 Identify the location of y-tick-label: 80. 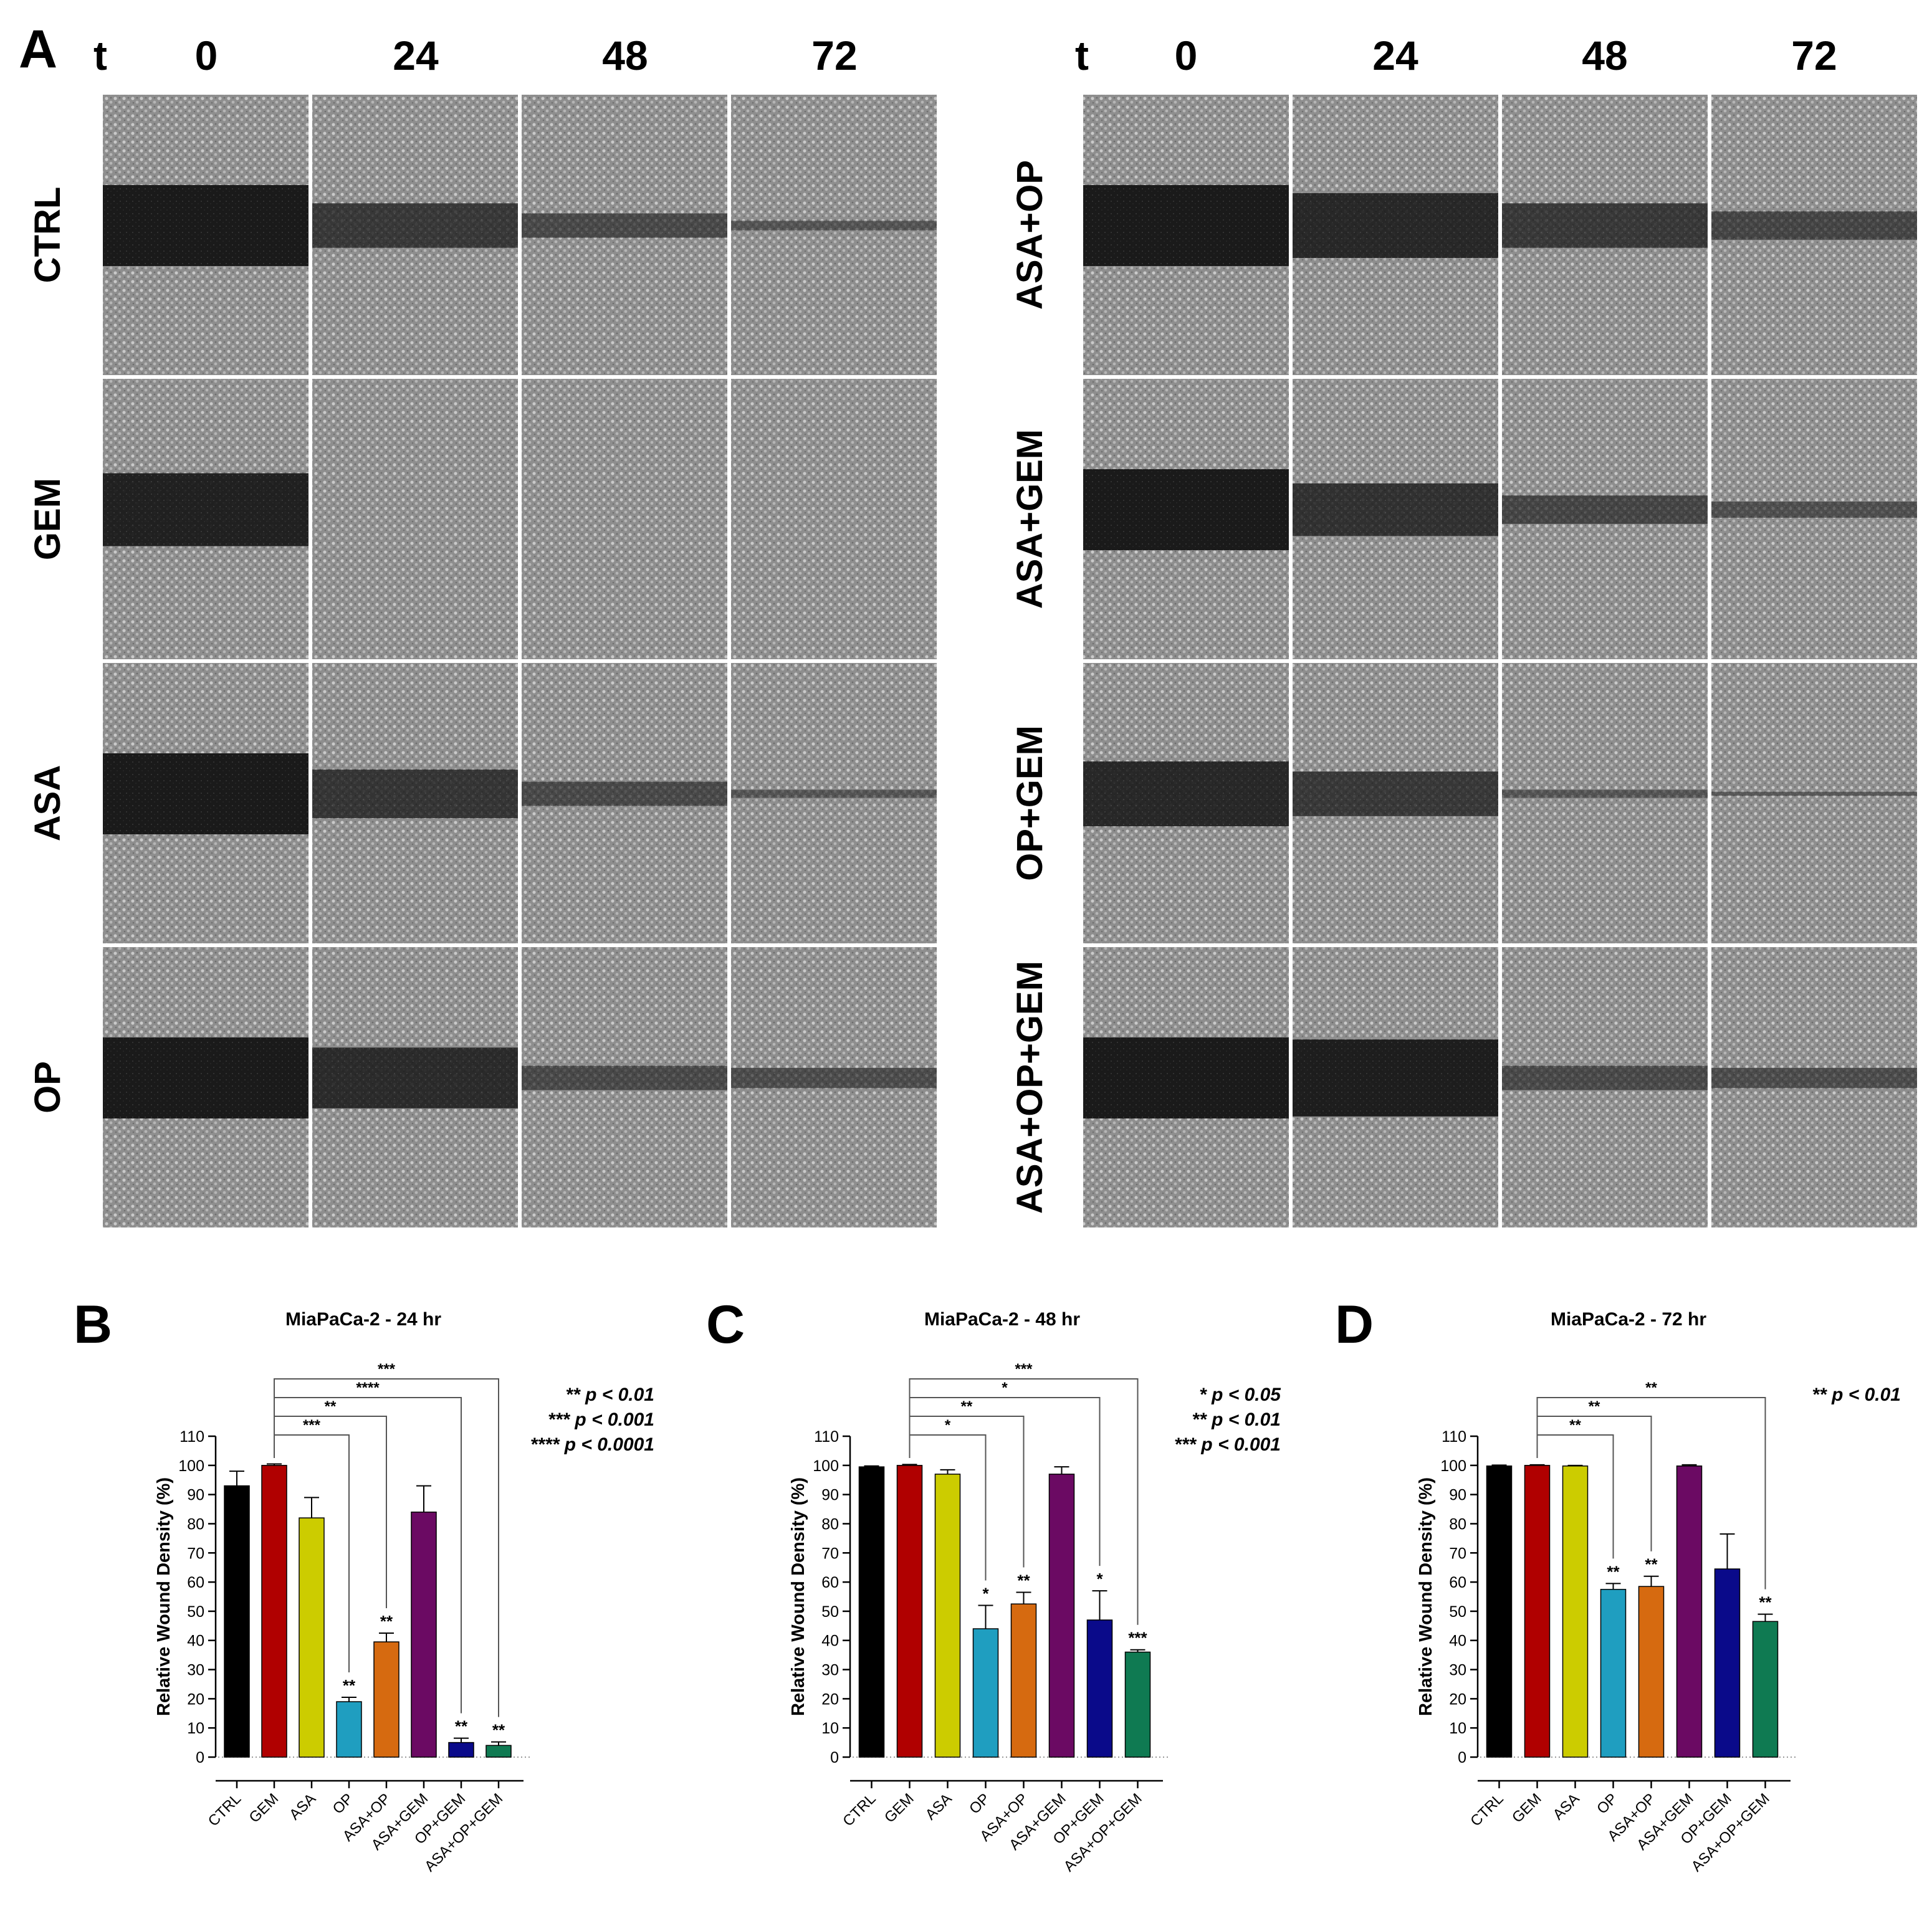
(1457, 1524).